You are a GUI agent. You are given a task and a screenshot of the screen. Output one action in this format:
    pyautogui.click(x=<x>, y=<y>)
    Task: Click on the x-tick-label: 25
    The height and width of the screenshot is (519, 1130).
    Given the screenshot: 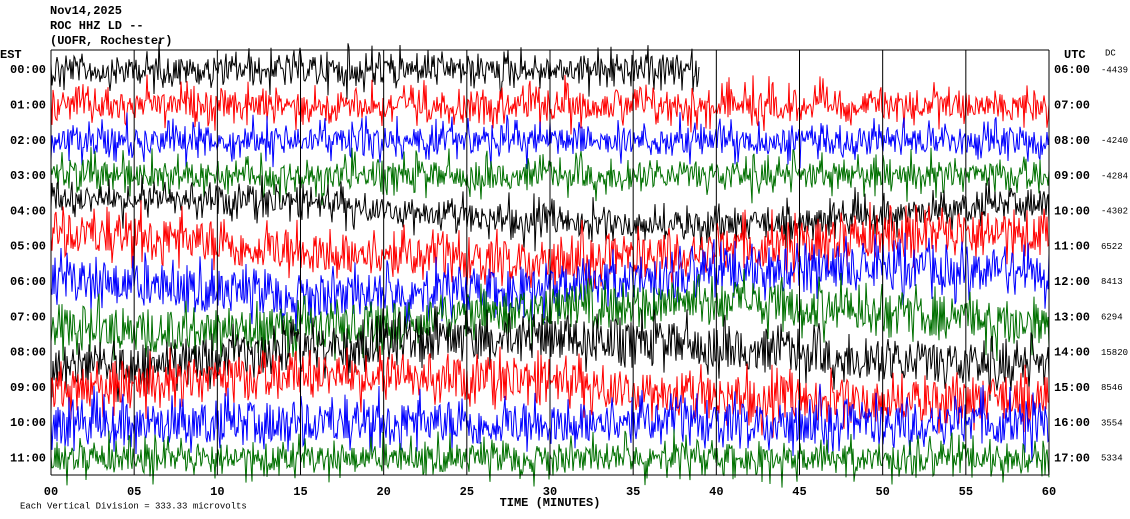 What is the action you would take?
    pyautogui.click(x=467, y=492)
    